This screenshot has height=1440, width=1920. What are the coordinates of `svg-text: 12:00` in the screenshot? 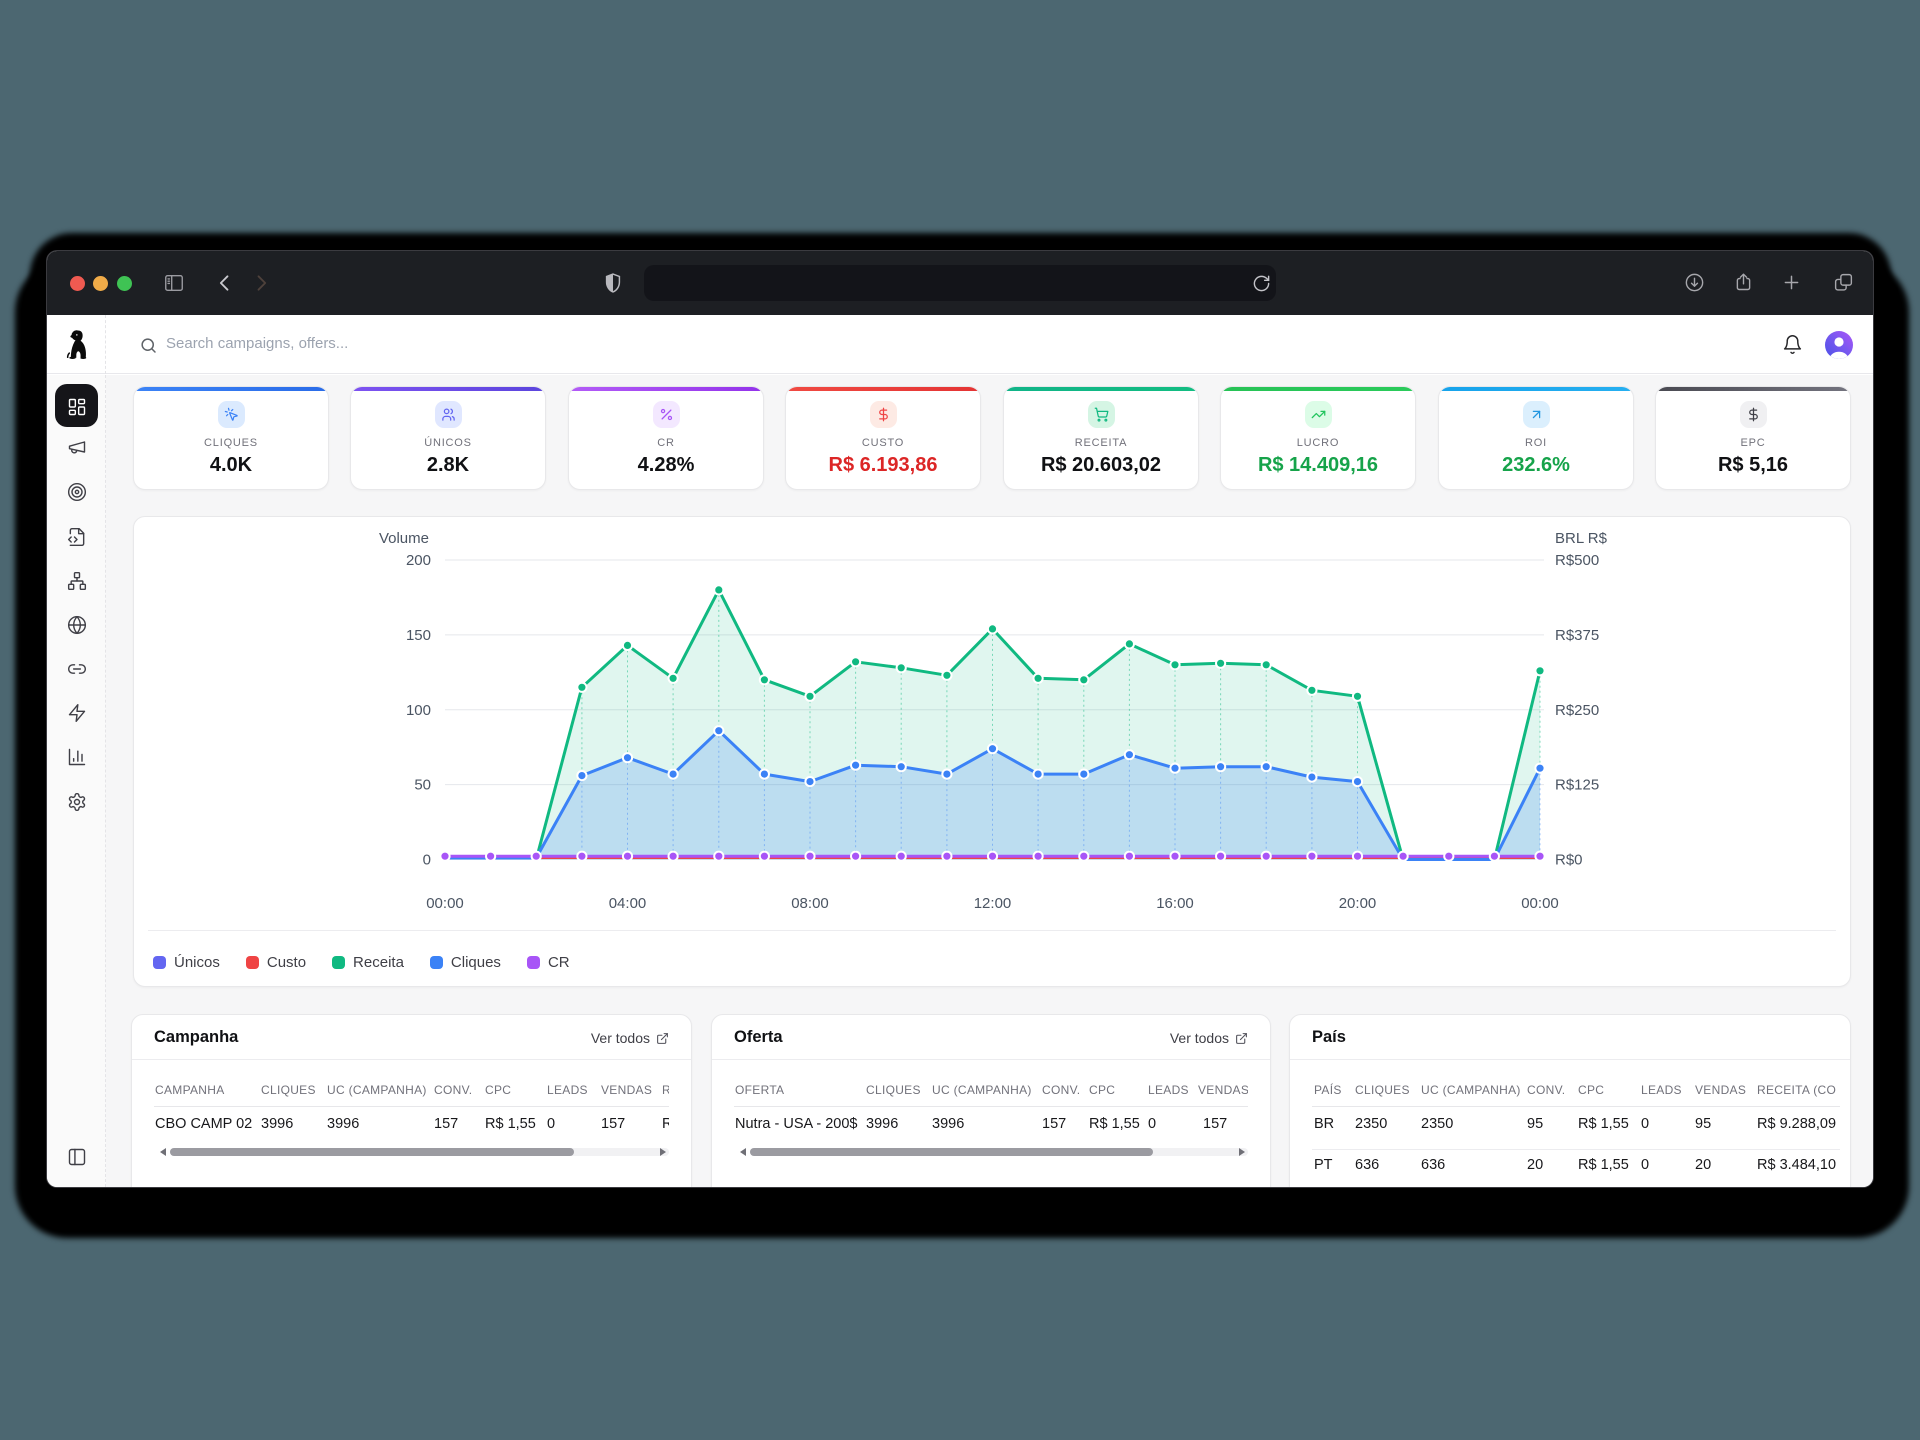 It's located at (993, 903).